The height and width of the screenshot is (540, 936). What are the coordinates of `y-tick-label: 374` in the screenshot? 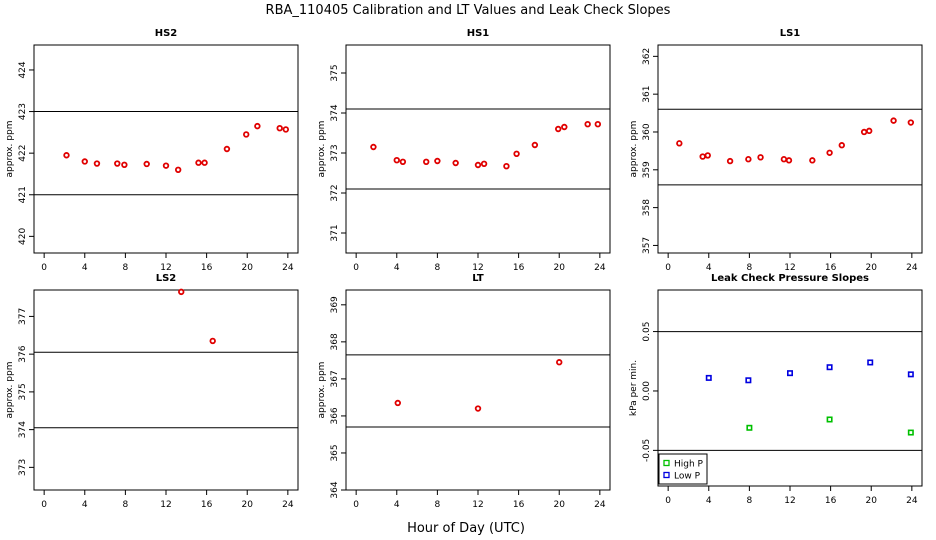 It's located at (23, 429).